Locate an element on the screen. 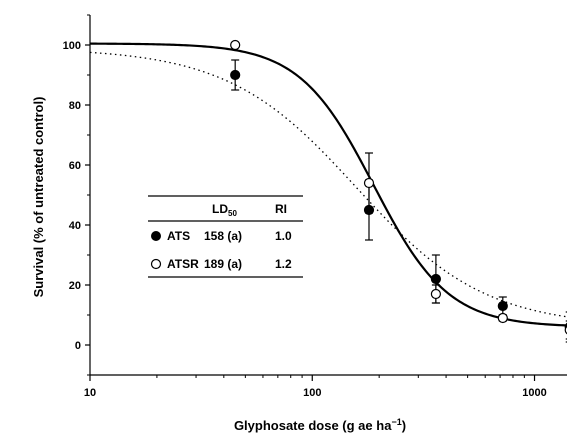 The height and width of the screenshot is (435, 567). x-axis-label-text: Glyphosate dose (g ae ha is located at coordinates (313, 425).